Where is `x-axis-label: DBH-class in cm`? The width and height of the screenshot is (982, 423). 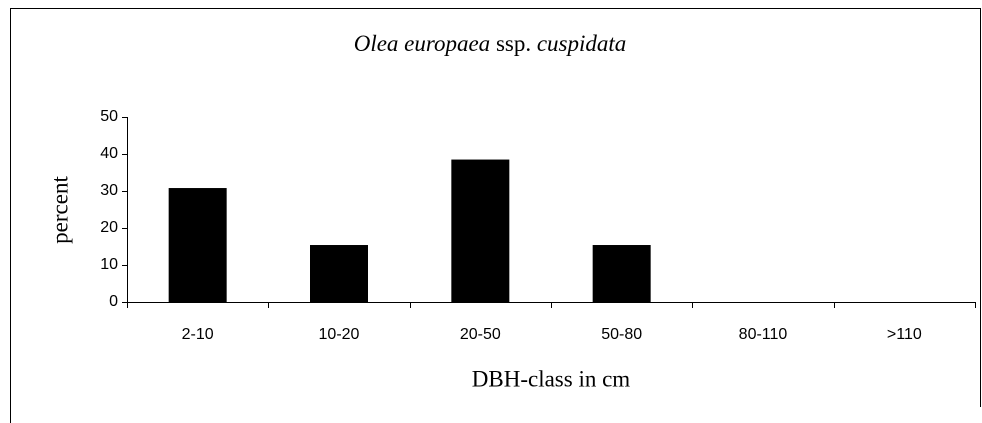 x-axis-label: DBH-class in cm is located at coordinates (551, 378).